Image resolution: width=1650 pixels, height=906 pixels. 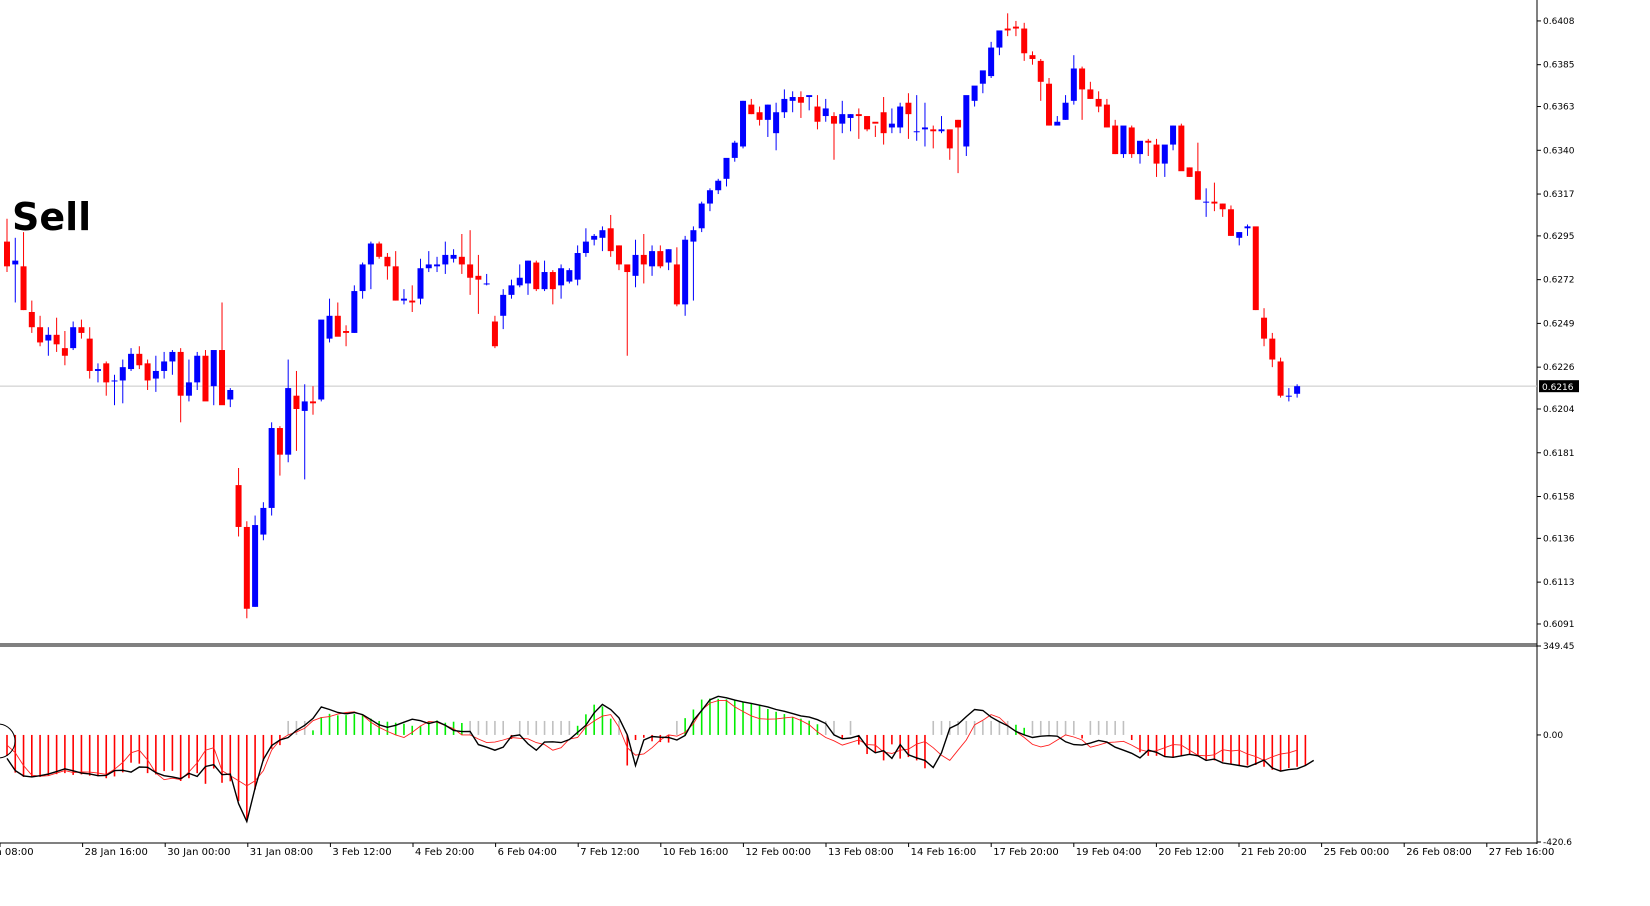 I want to click on price-tick-label: 0.6340, so click(x=1559, y=151).